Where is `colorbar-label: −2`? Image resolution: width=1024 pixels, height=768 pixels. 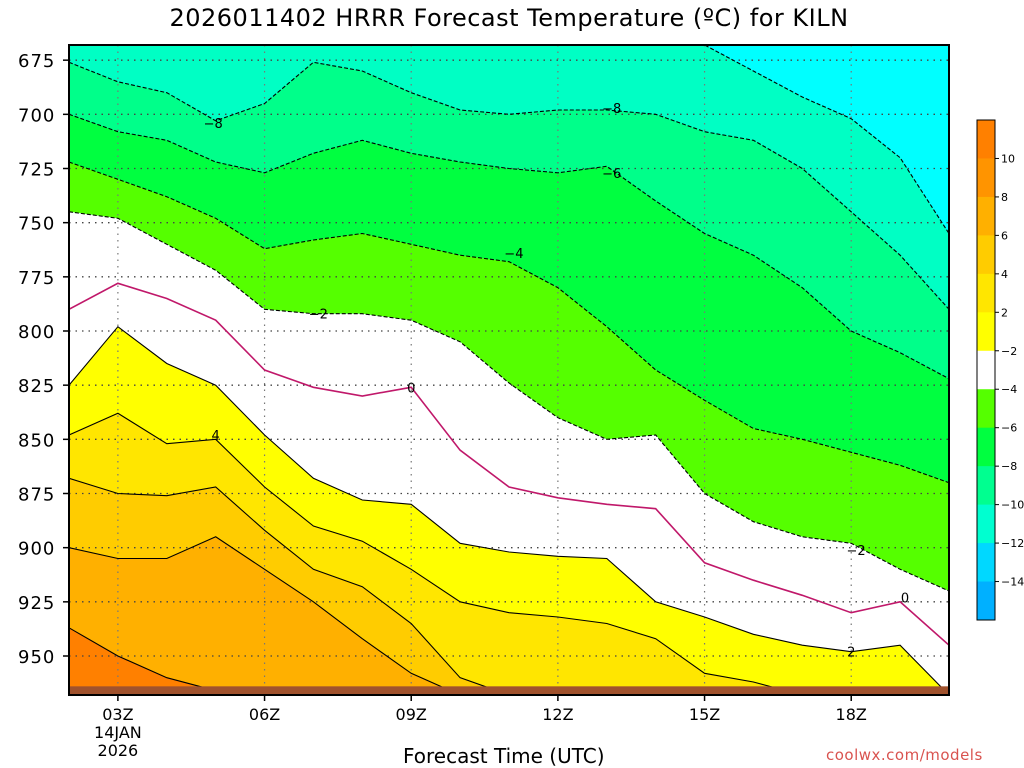
colorbar-label: −2 is located at coordinates (1009, 351).